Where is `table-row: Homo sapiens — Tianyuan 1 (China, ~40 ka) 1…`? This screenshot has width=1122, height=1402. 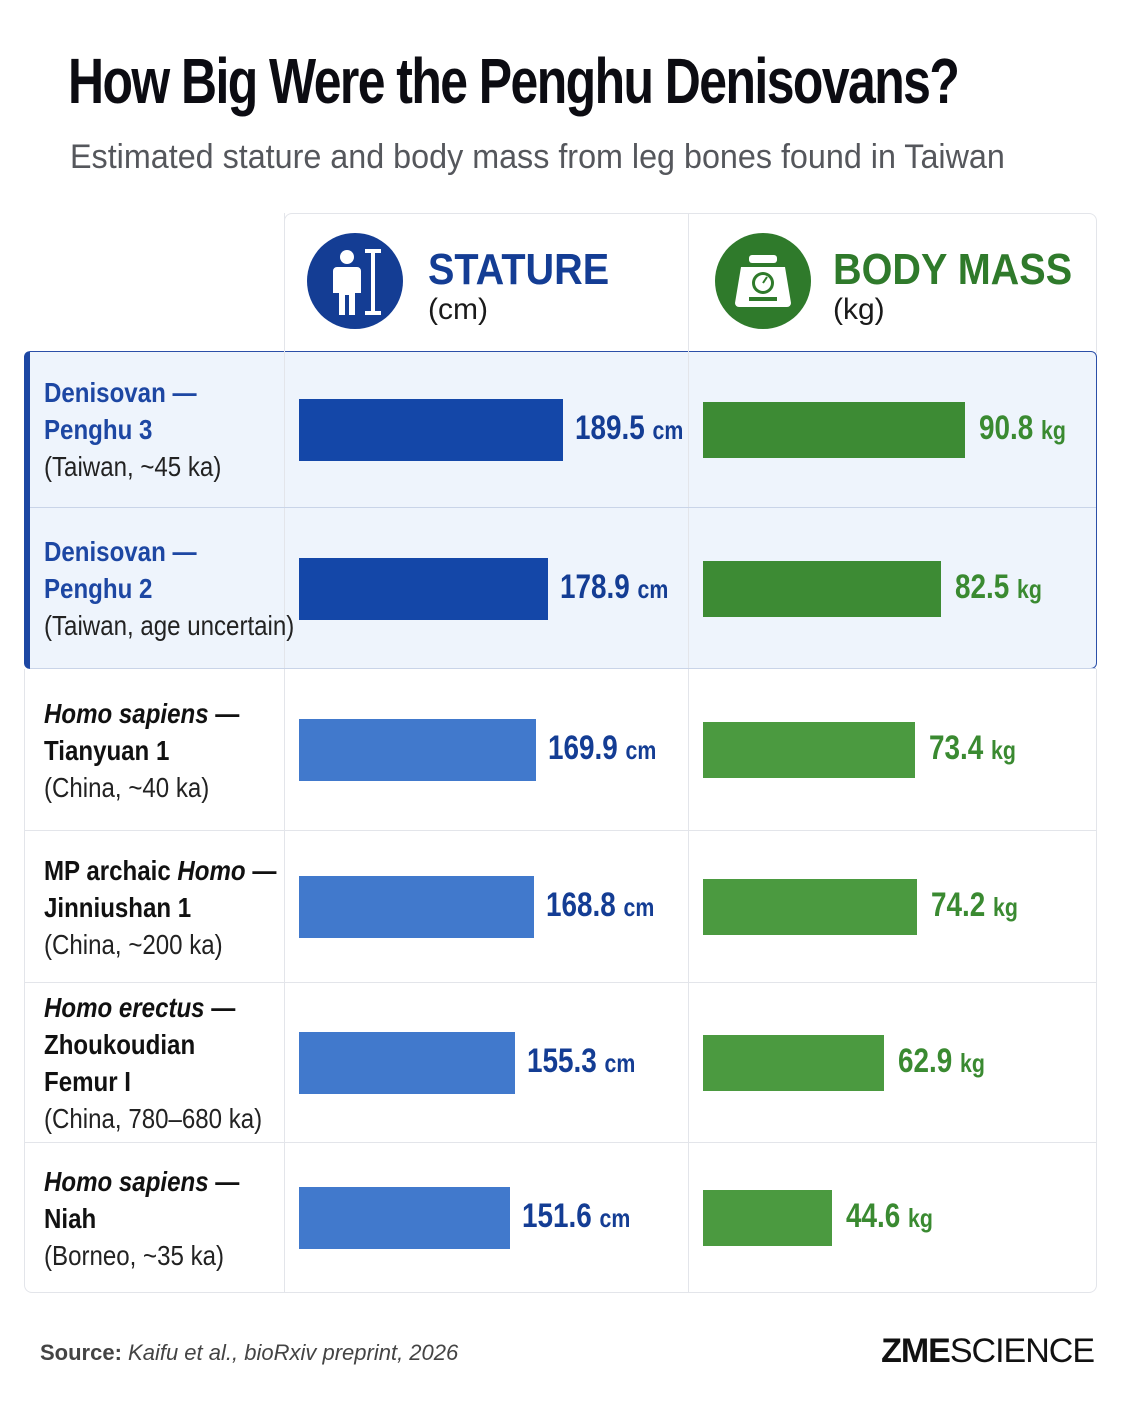 table-row: Homo sapiens — Tianyuan 1 (China, ~40 ka) 1… is located at coordinates (560, 750).